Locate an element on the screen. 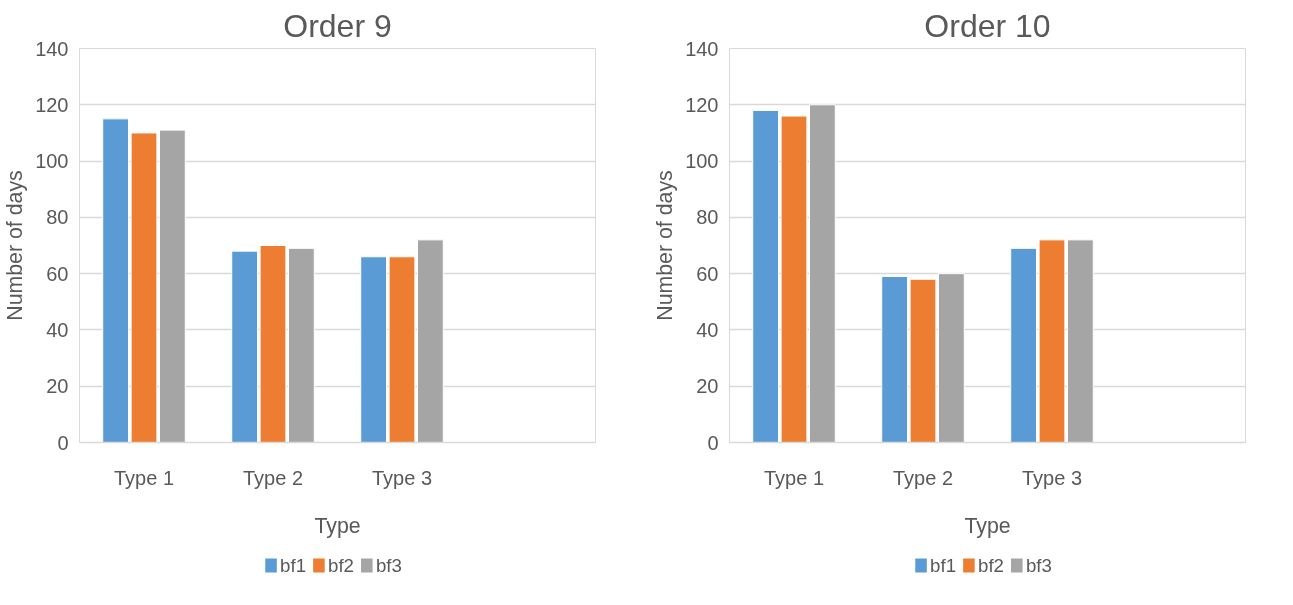  chart-title: Order 9 is located at coordinates (337, 25).